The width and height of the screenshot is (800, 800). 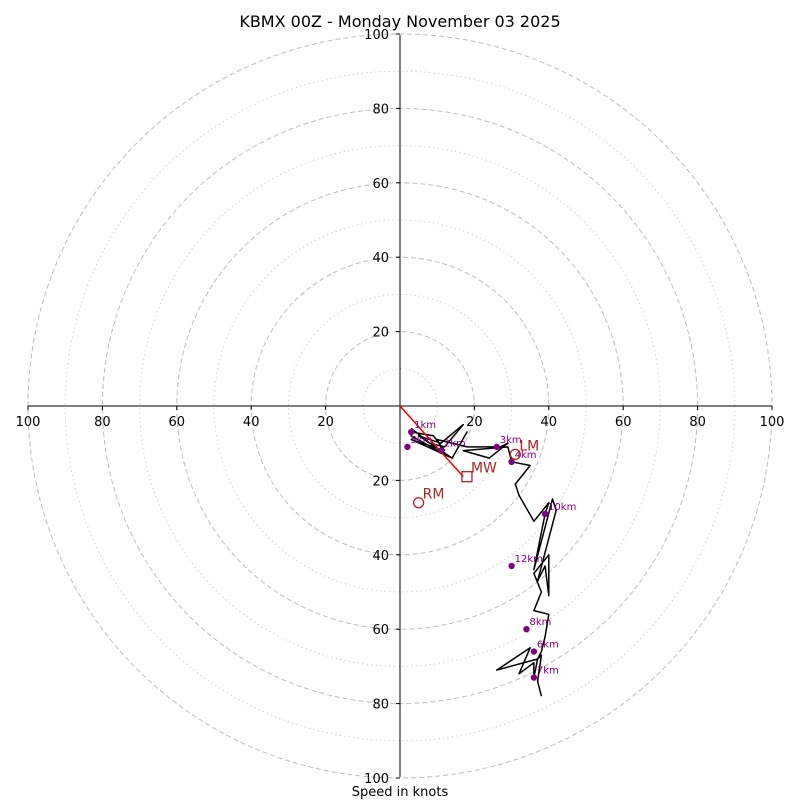 What do you see at coordinates (526, 455) in the screenshot?
I see `height-label-4km: 4km` at bounding box center [526, 455].